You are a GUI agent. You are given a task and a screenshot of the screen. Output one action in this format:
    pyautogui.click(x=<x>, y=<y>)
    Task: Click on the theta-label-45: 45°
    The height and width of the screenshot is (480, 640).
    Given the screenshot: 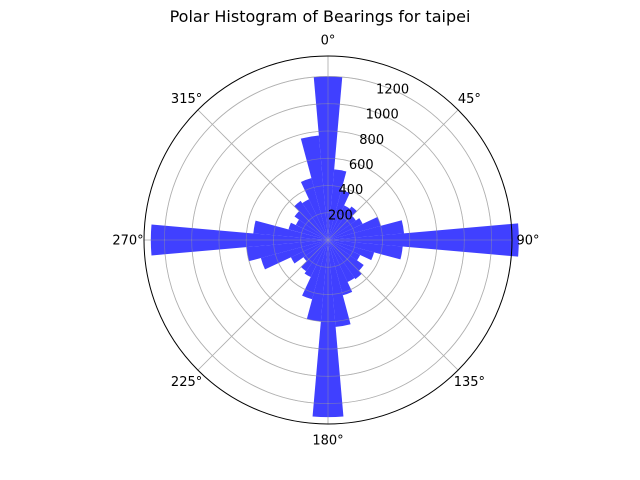 What is the action you would take?
    pyautogui.click(x=469, y=99)
    